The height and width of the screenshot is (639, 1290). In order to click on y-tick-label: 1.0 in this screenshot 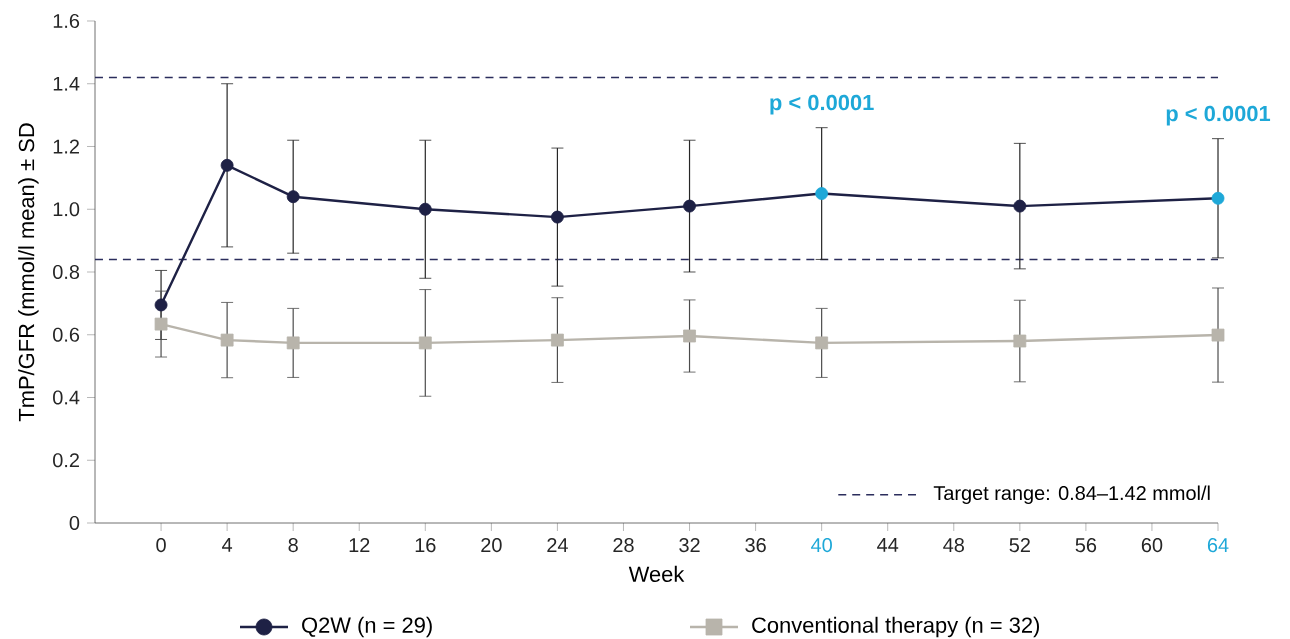, I will do `click(66, 209)`.